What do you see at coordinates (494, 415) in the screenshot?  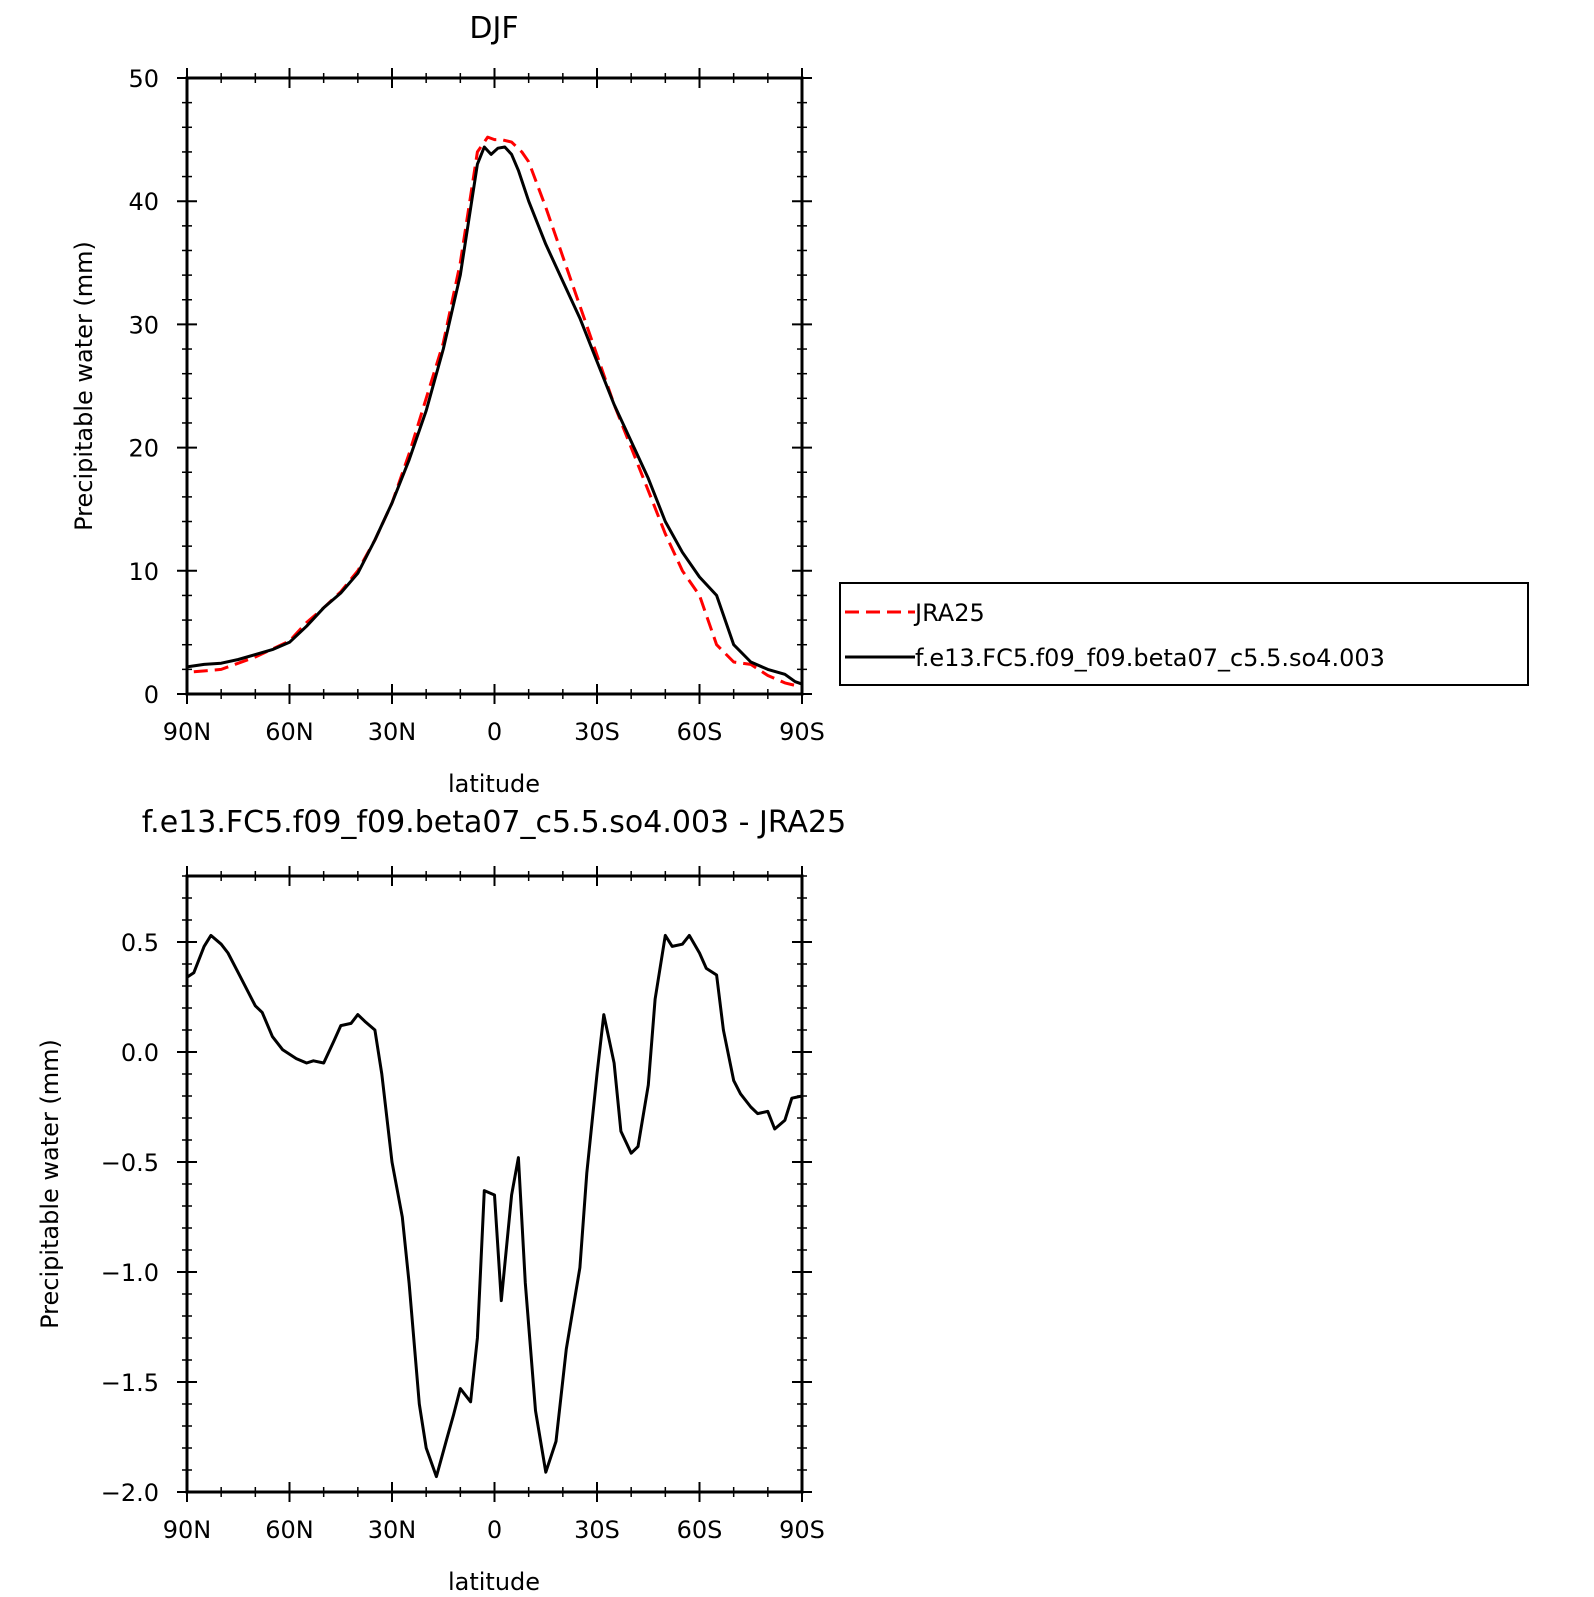 I see `series-line-model` at bounding box center [494, 415].